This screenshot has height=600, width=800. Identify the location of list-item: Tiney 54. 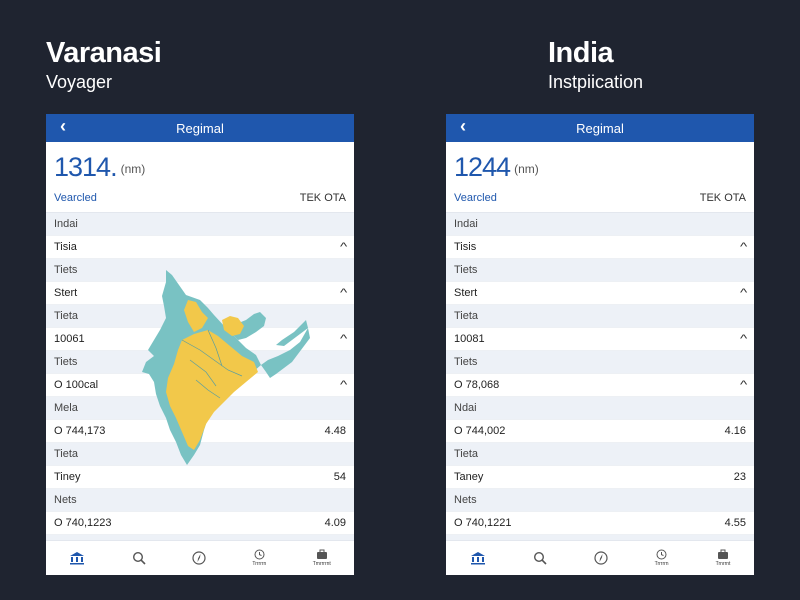
(200, 477).